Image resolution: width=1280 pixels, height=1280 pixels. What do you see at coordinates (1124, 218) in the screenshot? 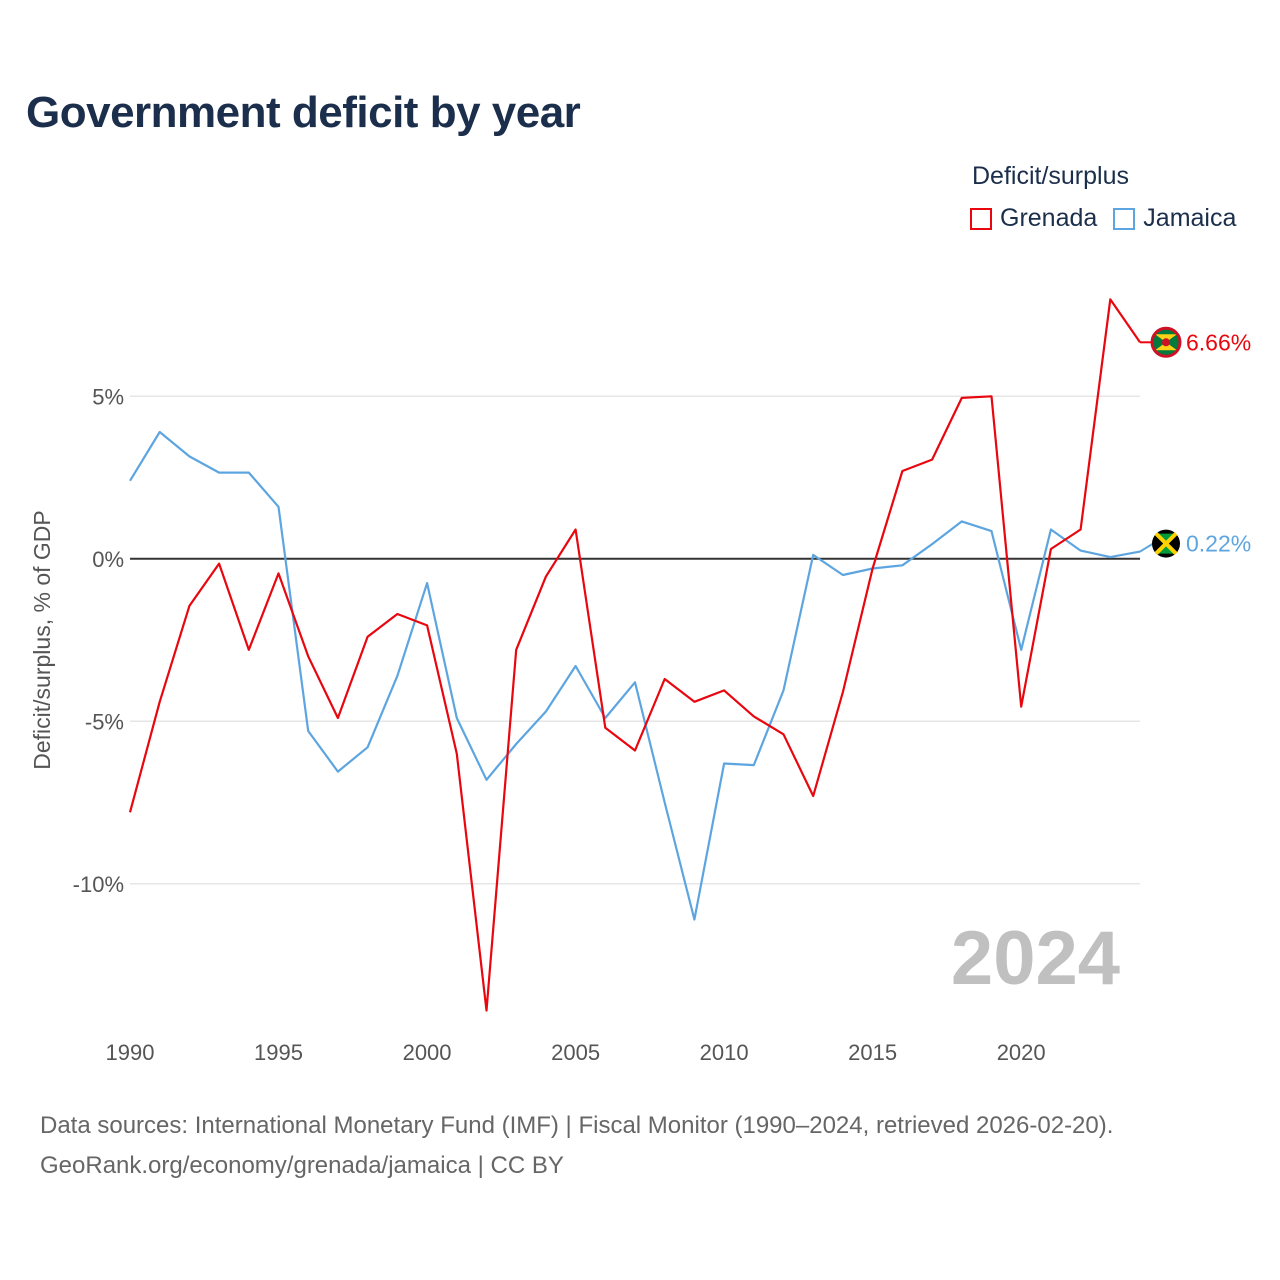
I see `legend-swatch-jamaica` at bounding box center [1124, 218].